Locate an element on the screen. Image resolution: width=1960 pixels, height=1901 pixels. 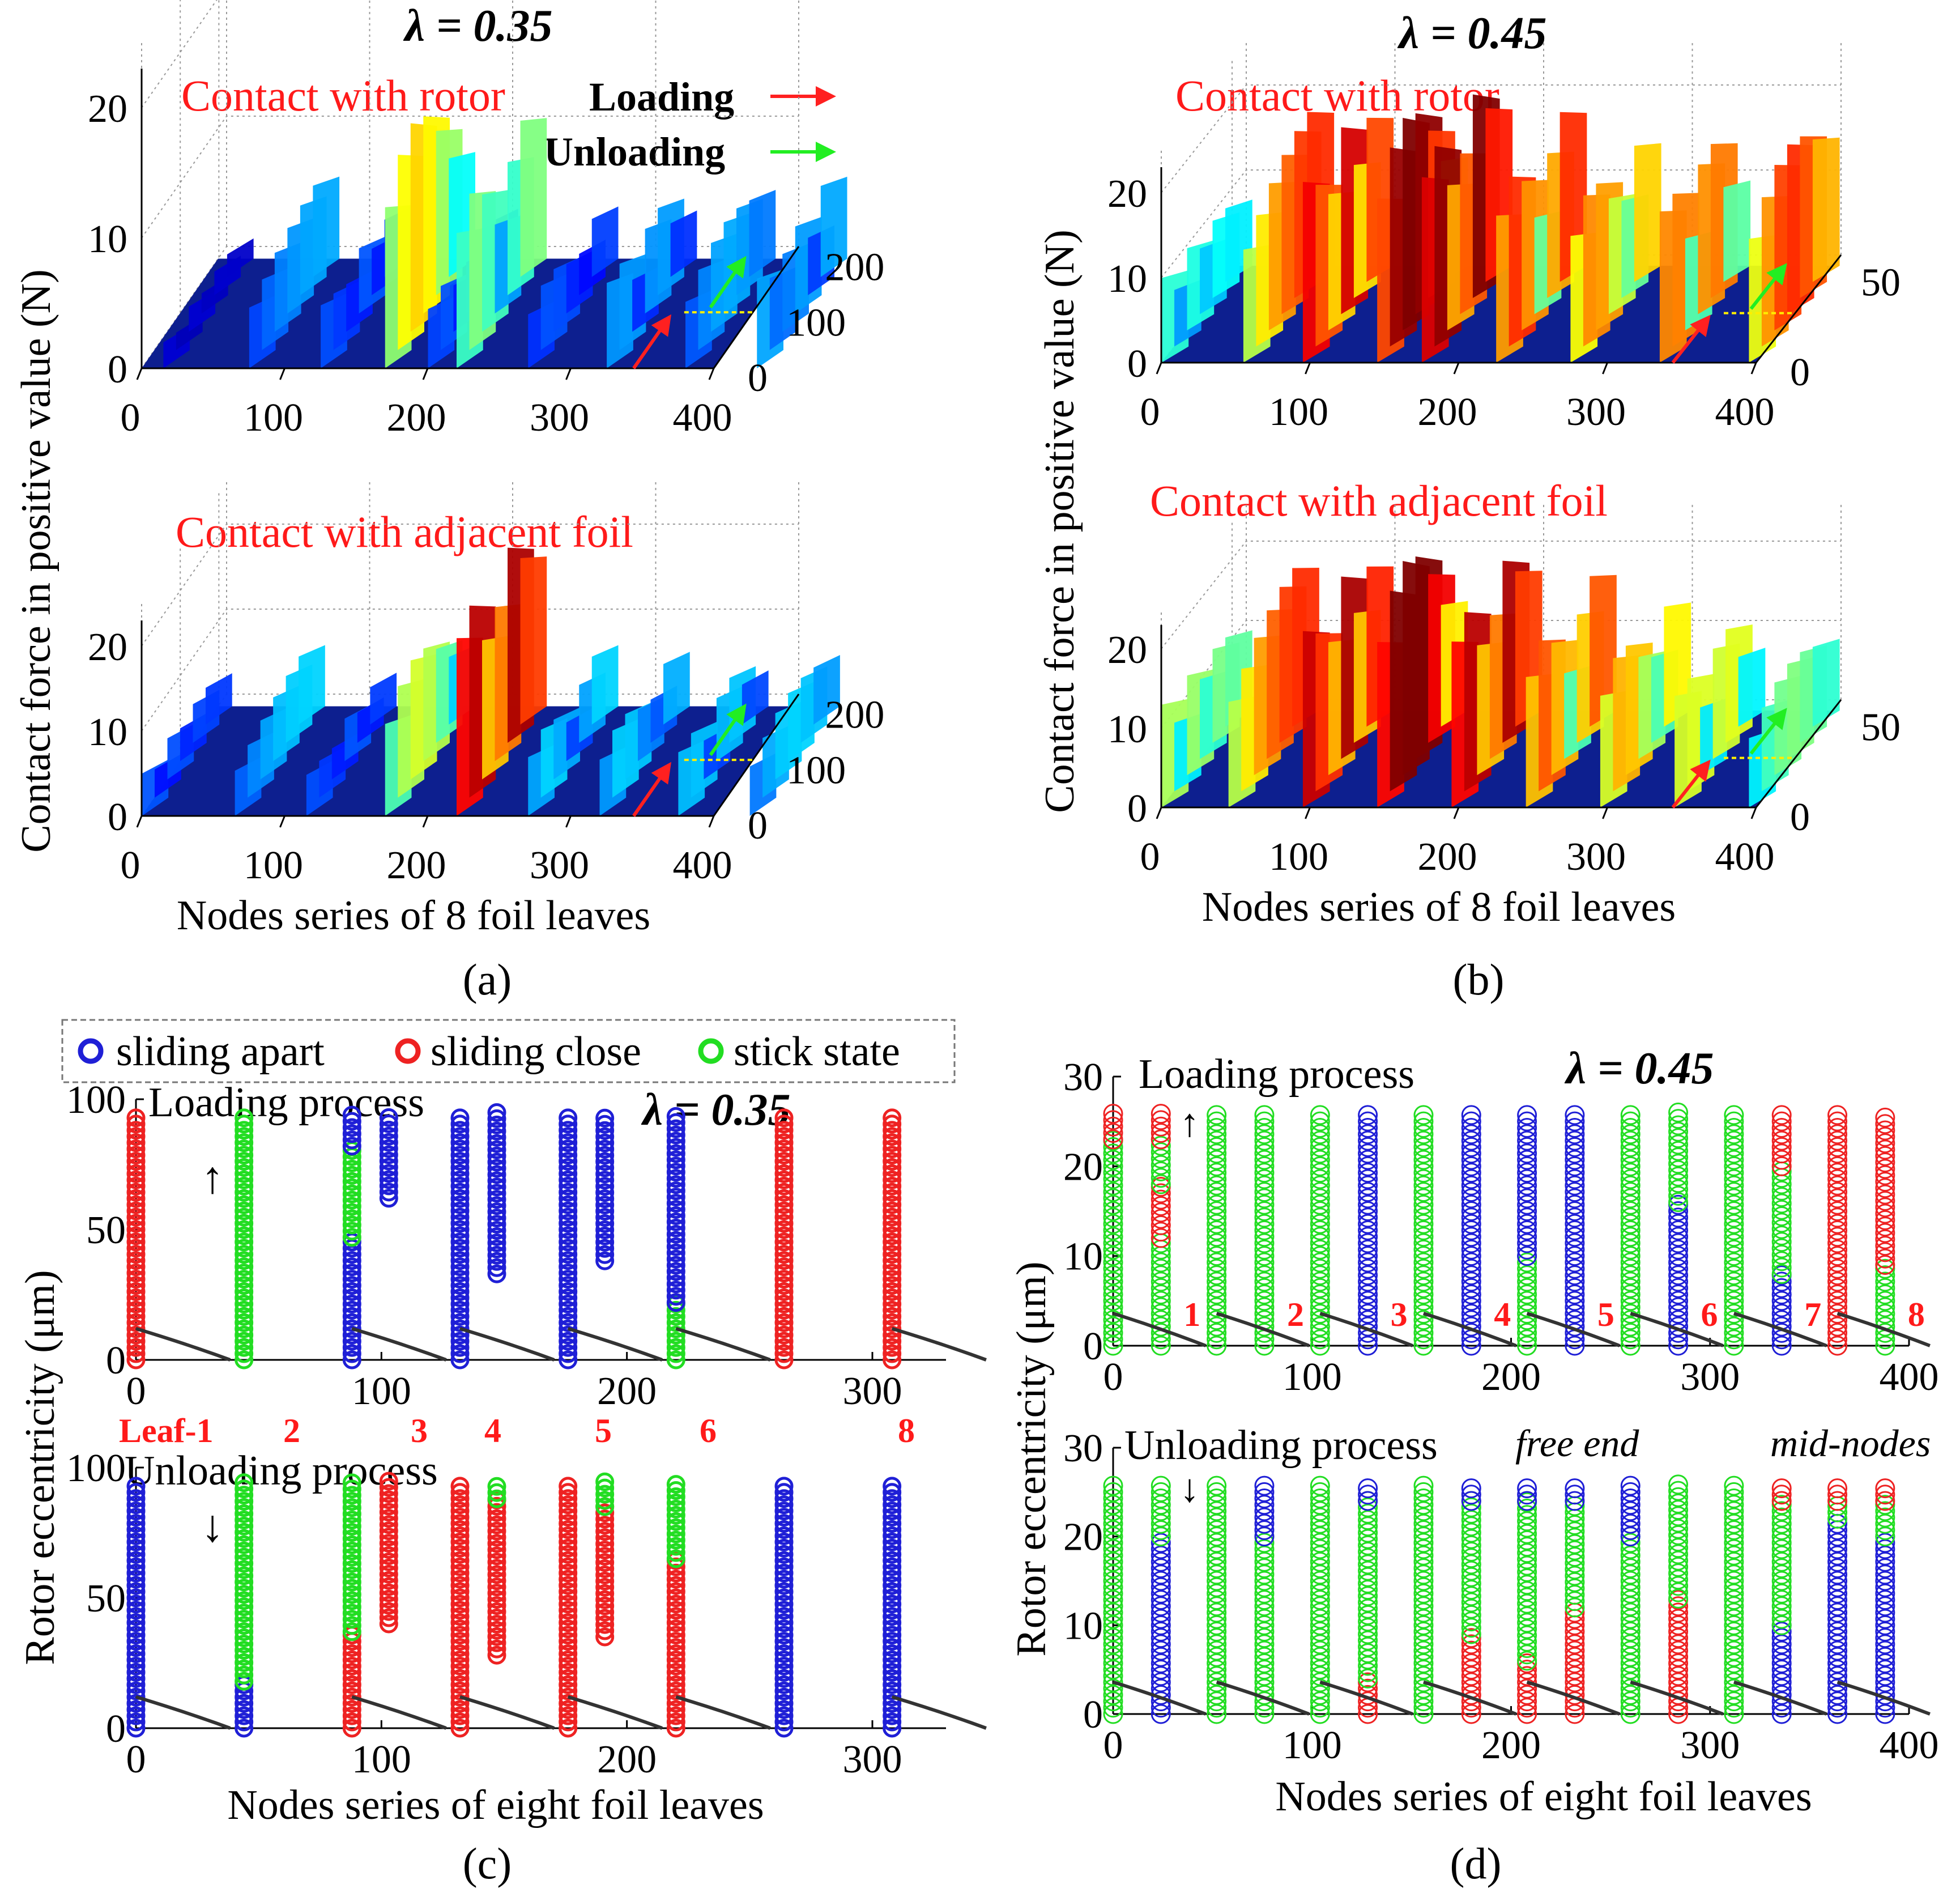
annotation-mid-nodes: mid-nodes is located at coordinates (1851, 1444).